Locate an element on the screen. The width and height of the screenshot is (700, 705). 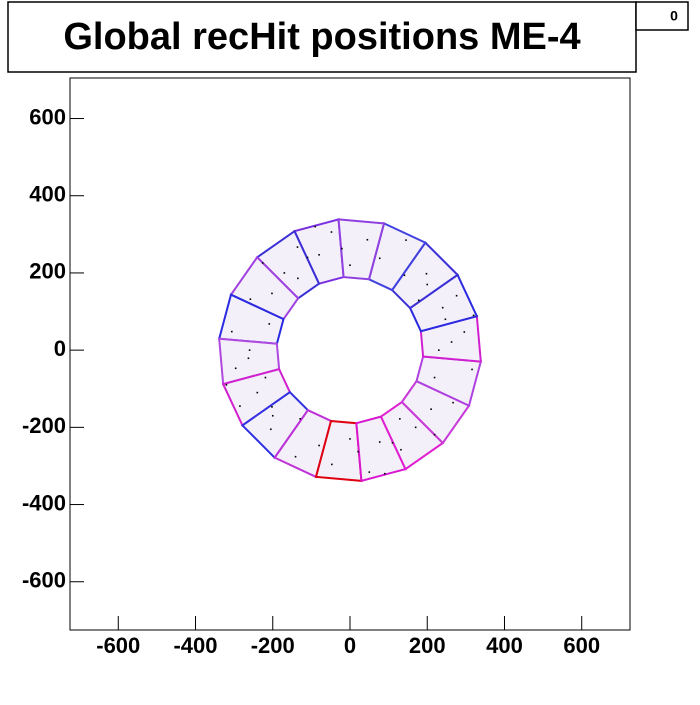
x-tick-label: -400 is located at coordinates (195, 645).